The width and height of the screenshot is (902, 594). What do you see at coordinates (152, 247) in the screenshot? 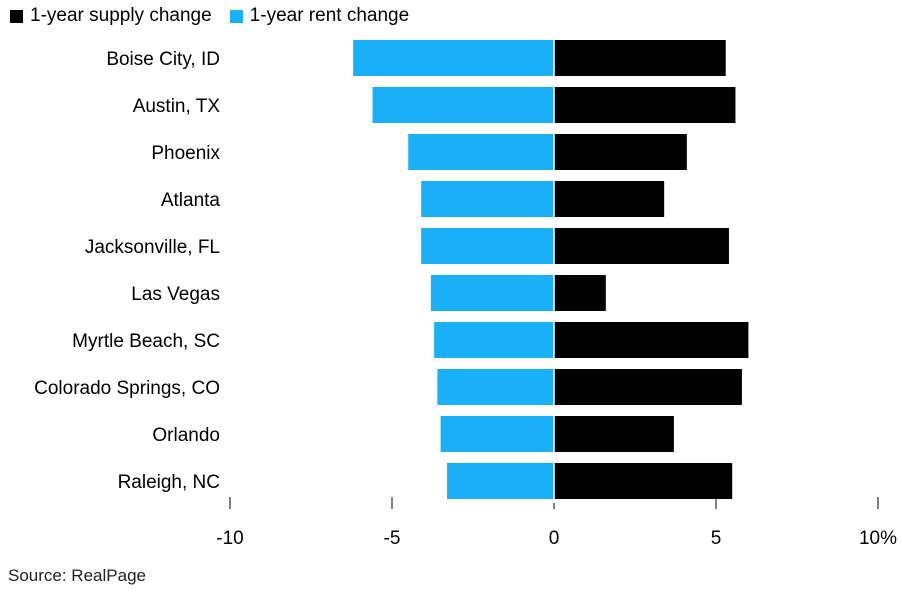
I see `category-label: Jacksonville, FL` at bounding box center [152, 247].